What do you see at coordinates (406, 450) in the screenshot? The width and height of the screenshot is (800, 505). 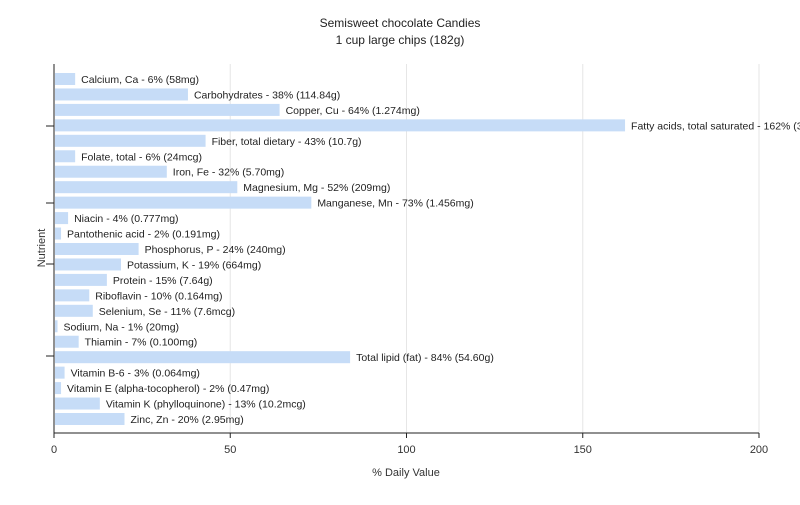 I see `x-tick-label: 100` at bounding box center [406, 450].